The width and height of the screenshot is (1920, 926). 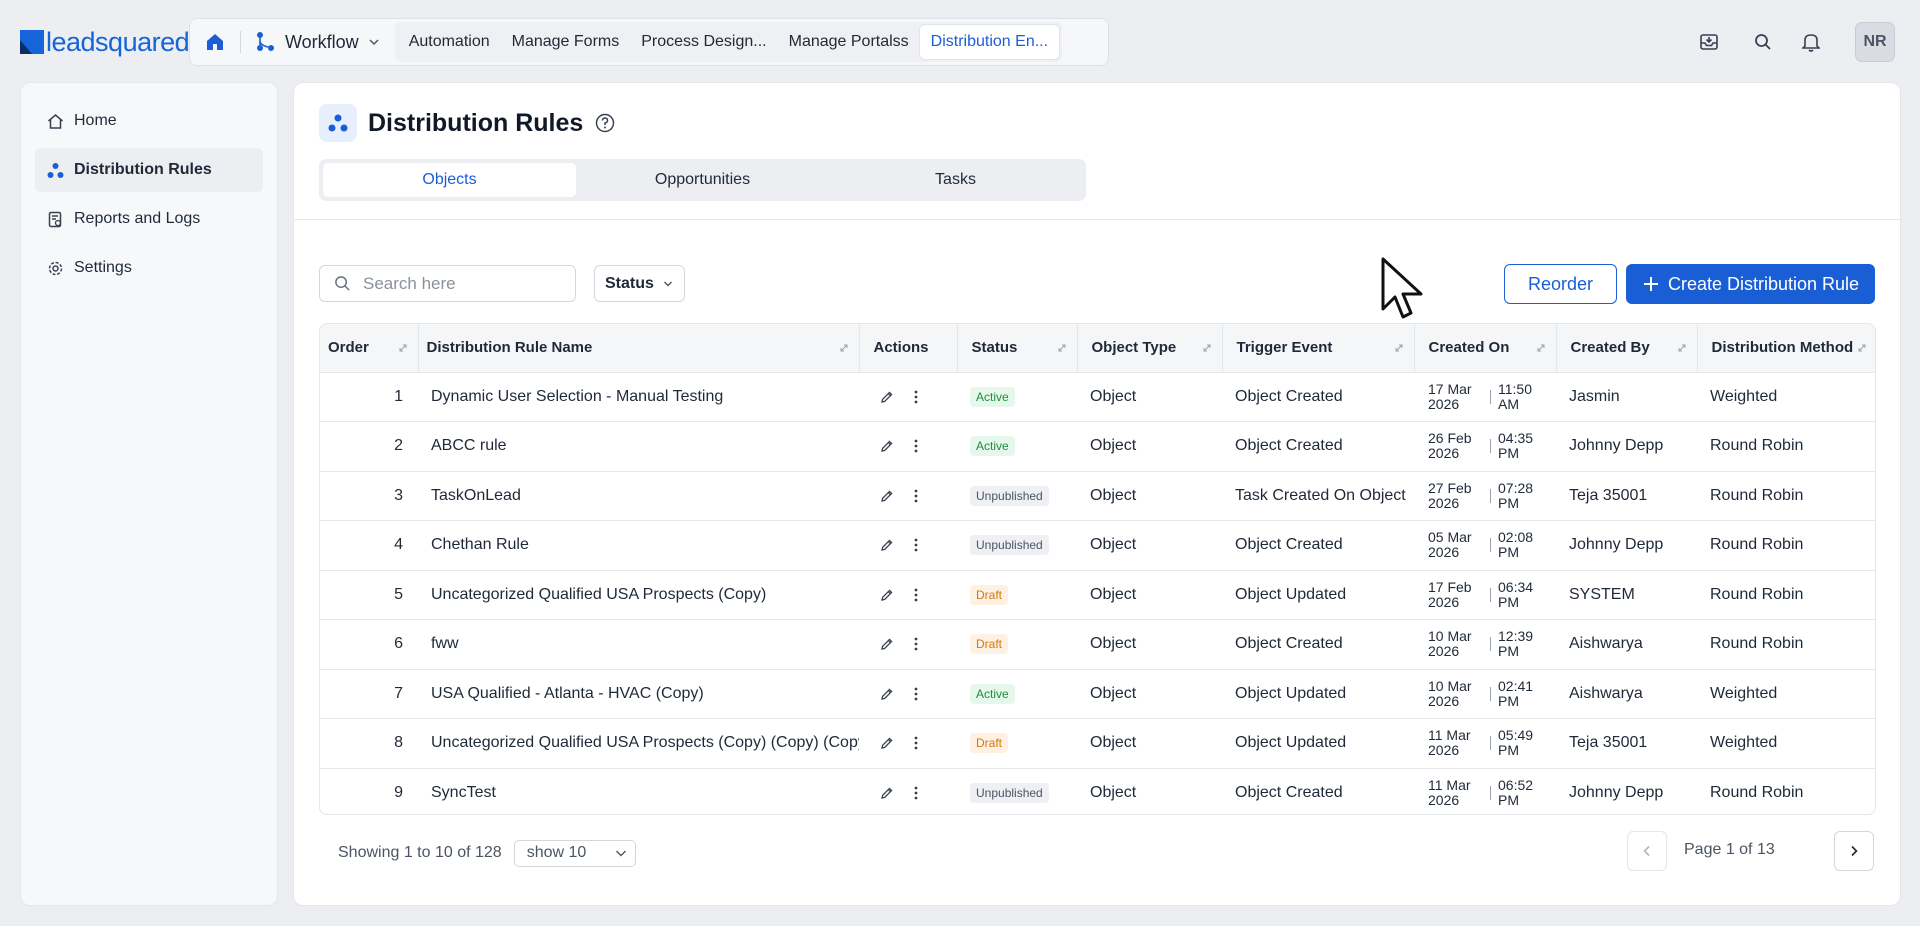 I want to click on column-header-object-type: Object Type, so click(x=1150, y=348).